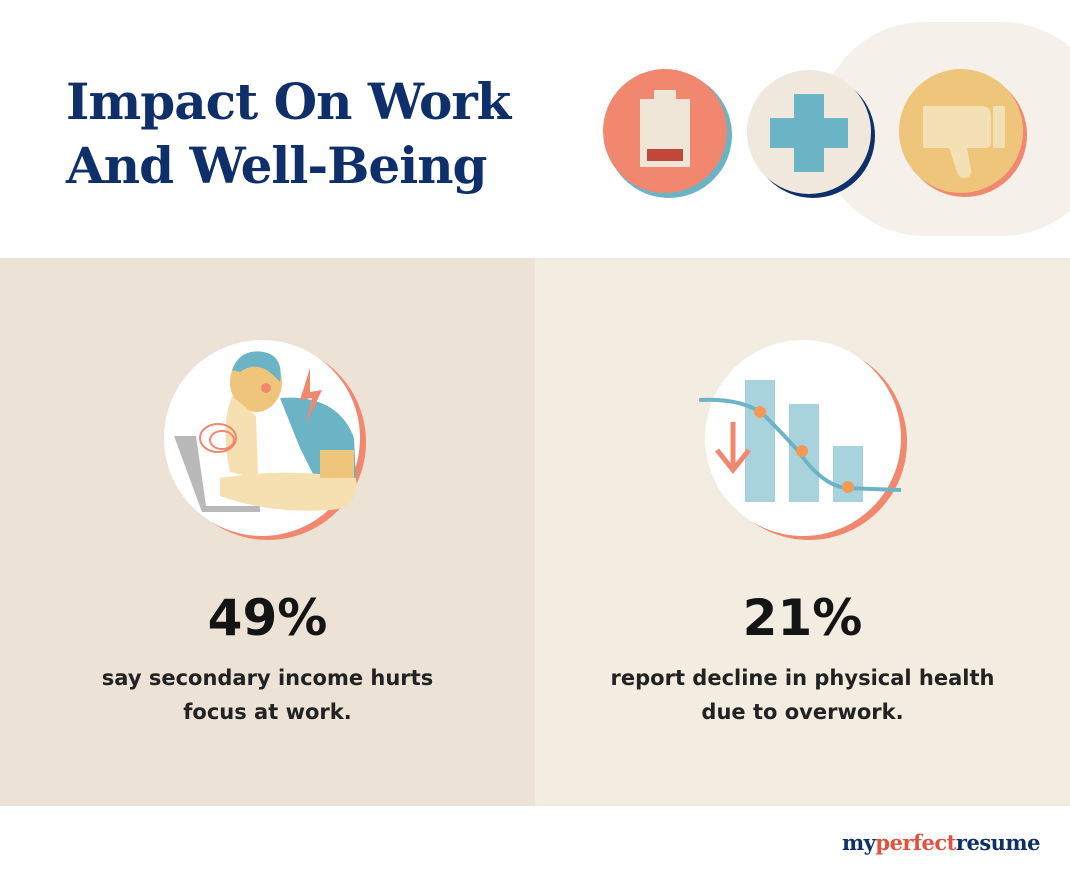 The image size is (1070, 888). What do you see at coordinates (998, 842) in the screenshot?
I see `brand-logo-part-resume: resume` at bounding box center [998, 842].